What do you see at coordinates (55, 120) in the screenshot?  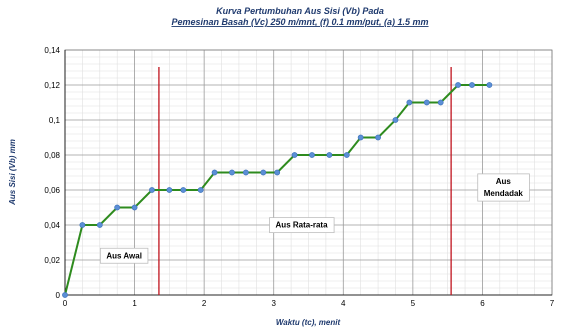 I see `y-tick-label: 0,1` at bounding box center [55, 120].